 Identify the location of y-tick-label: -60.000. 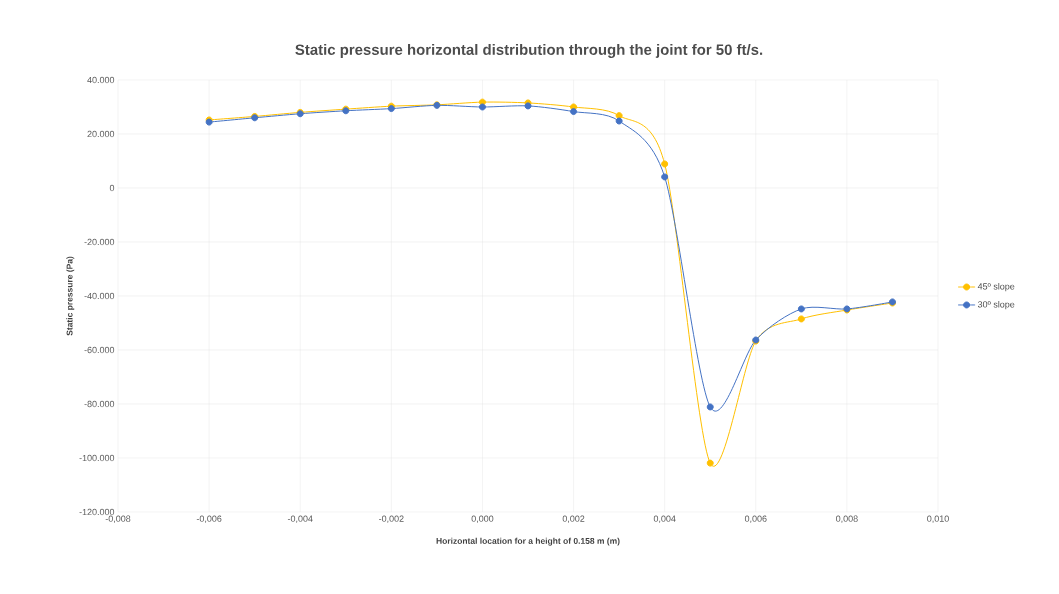
(99, 350).